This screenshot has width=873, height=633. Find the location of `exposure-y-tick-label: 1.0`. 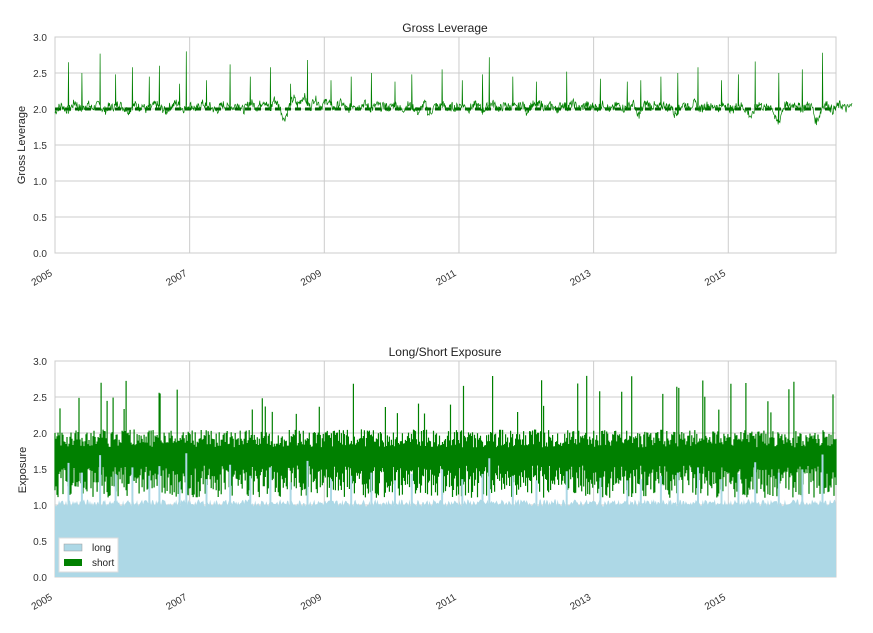

exposure-y-tick-label: 1.0 is located at coordinates (40, 506).